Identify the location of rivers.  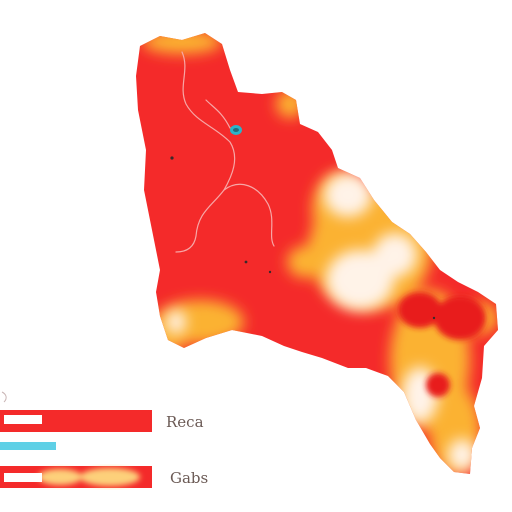
(225, 152).